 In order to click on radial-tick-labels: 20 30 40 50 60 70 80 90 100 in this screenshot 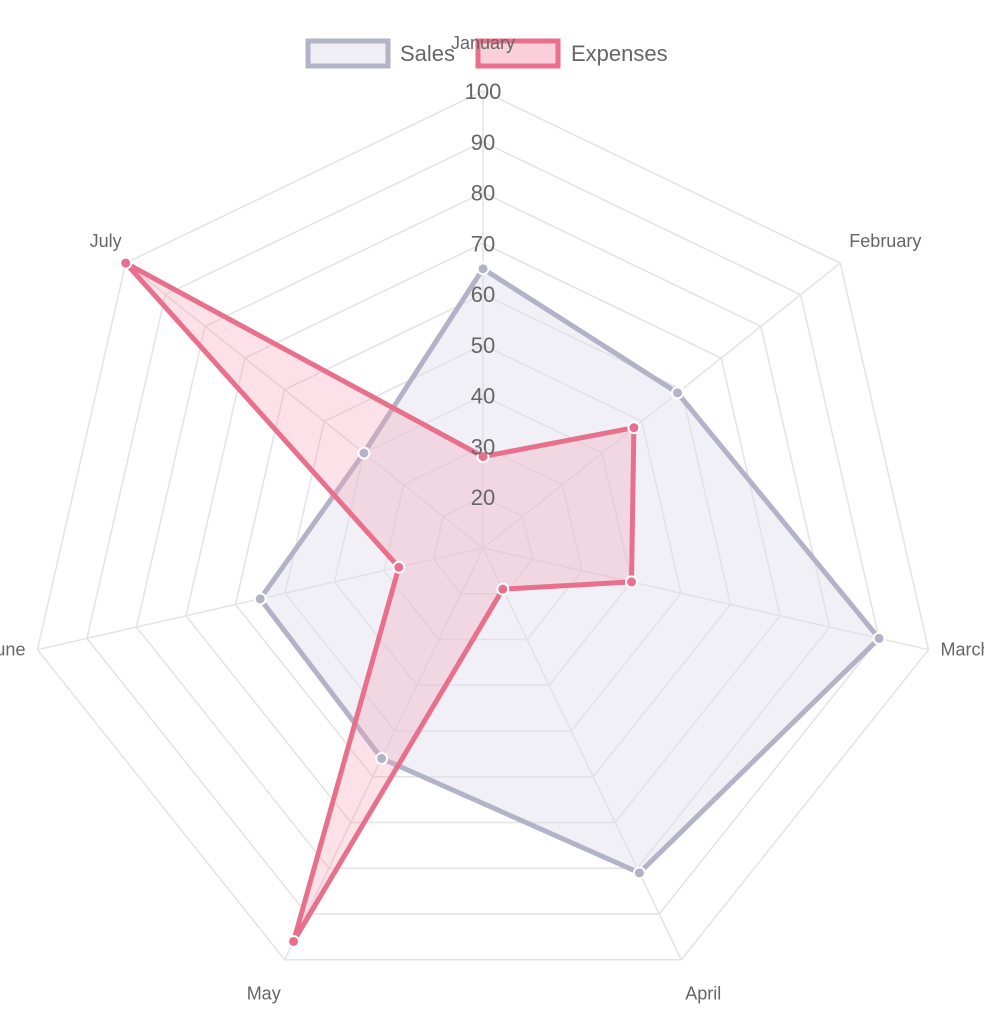, I will do `click(483, 294)`.